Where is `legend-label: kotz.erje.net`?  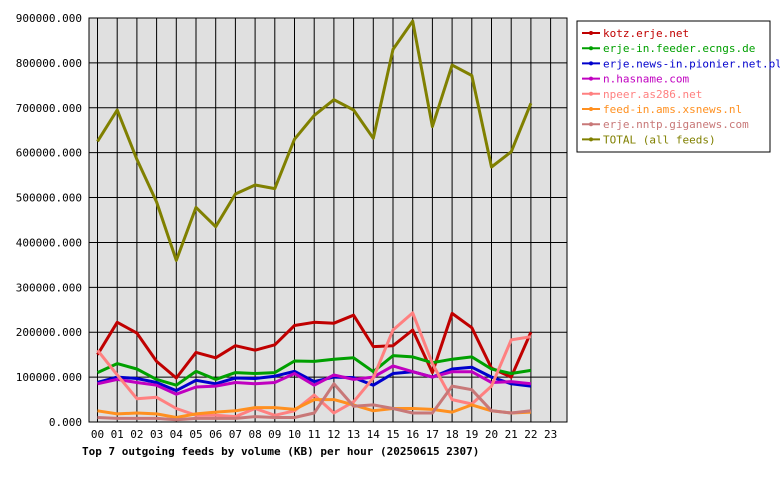 legend-label: kotz.erje.net is located at coordinates (646, 33).